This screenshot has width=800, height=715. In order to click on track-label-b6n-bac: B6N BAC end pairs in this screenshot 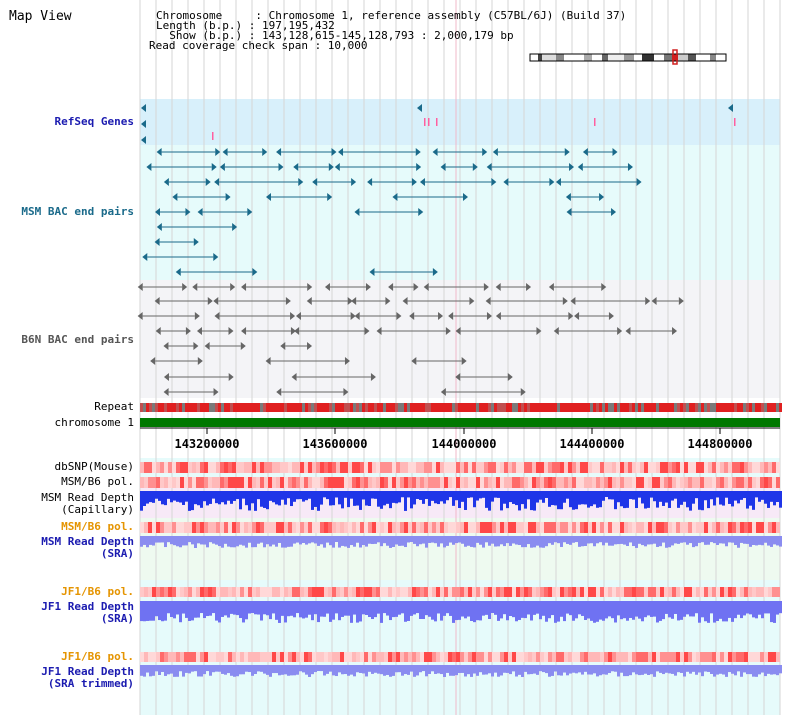, I will do `click(77, 339)`.